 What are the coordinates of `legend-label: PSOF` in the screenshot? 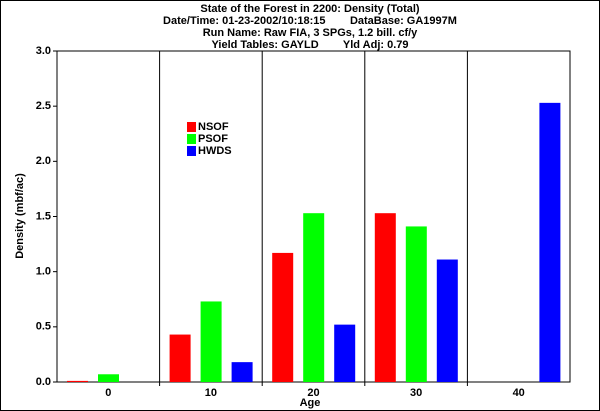 It's located at (213, 139).